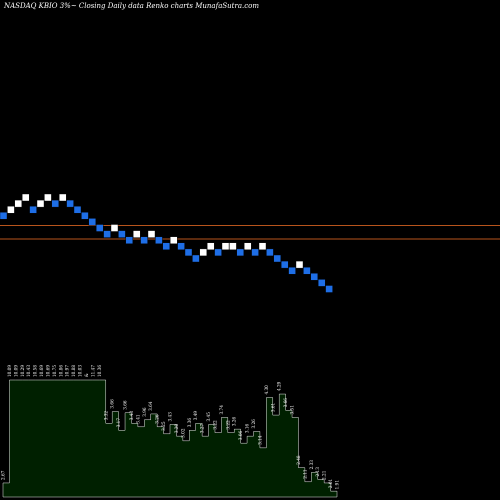 The width and height of the screenshot is (500, 500). Describe the element at coordinates (189, 423) in the screenshot. I see `volume-label: 3.36` at that location.